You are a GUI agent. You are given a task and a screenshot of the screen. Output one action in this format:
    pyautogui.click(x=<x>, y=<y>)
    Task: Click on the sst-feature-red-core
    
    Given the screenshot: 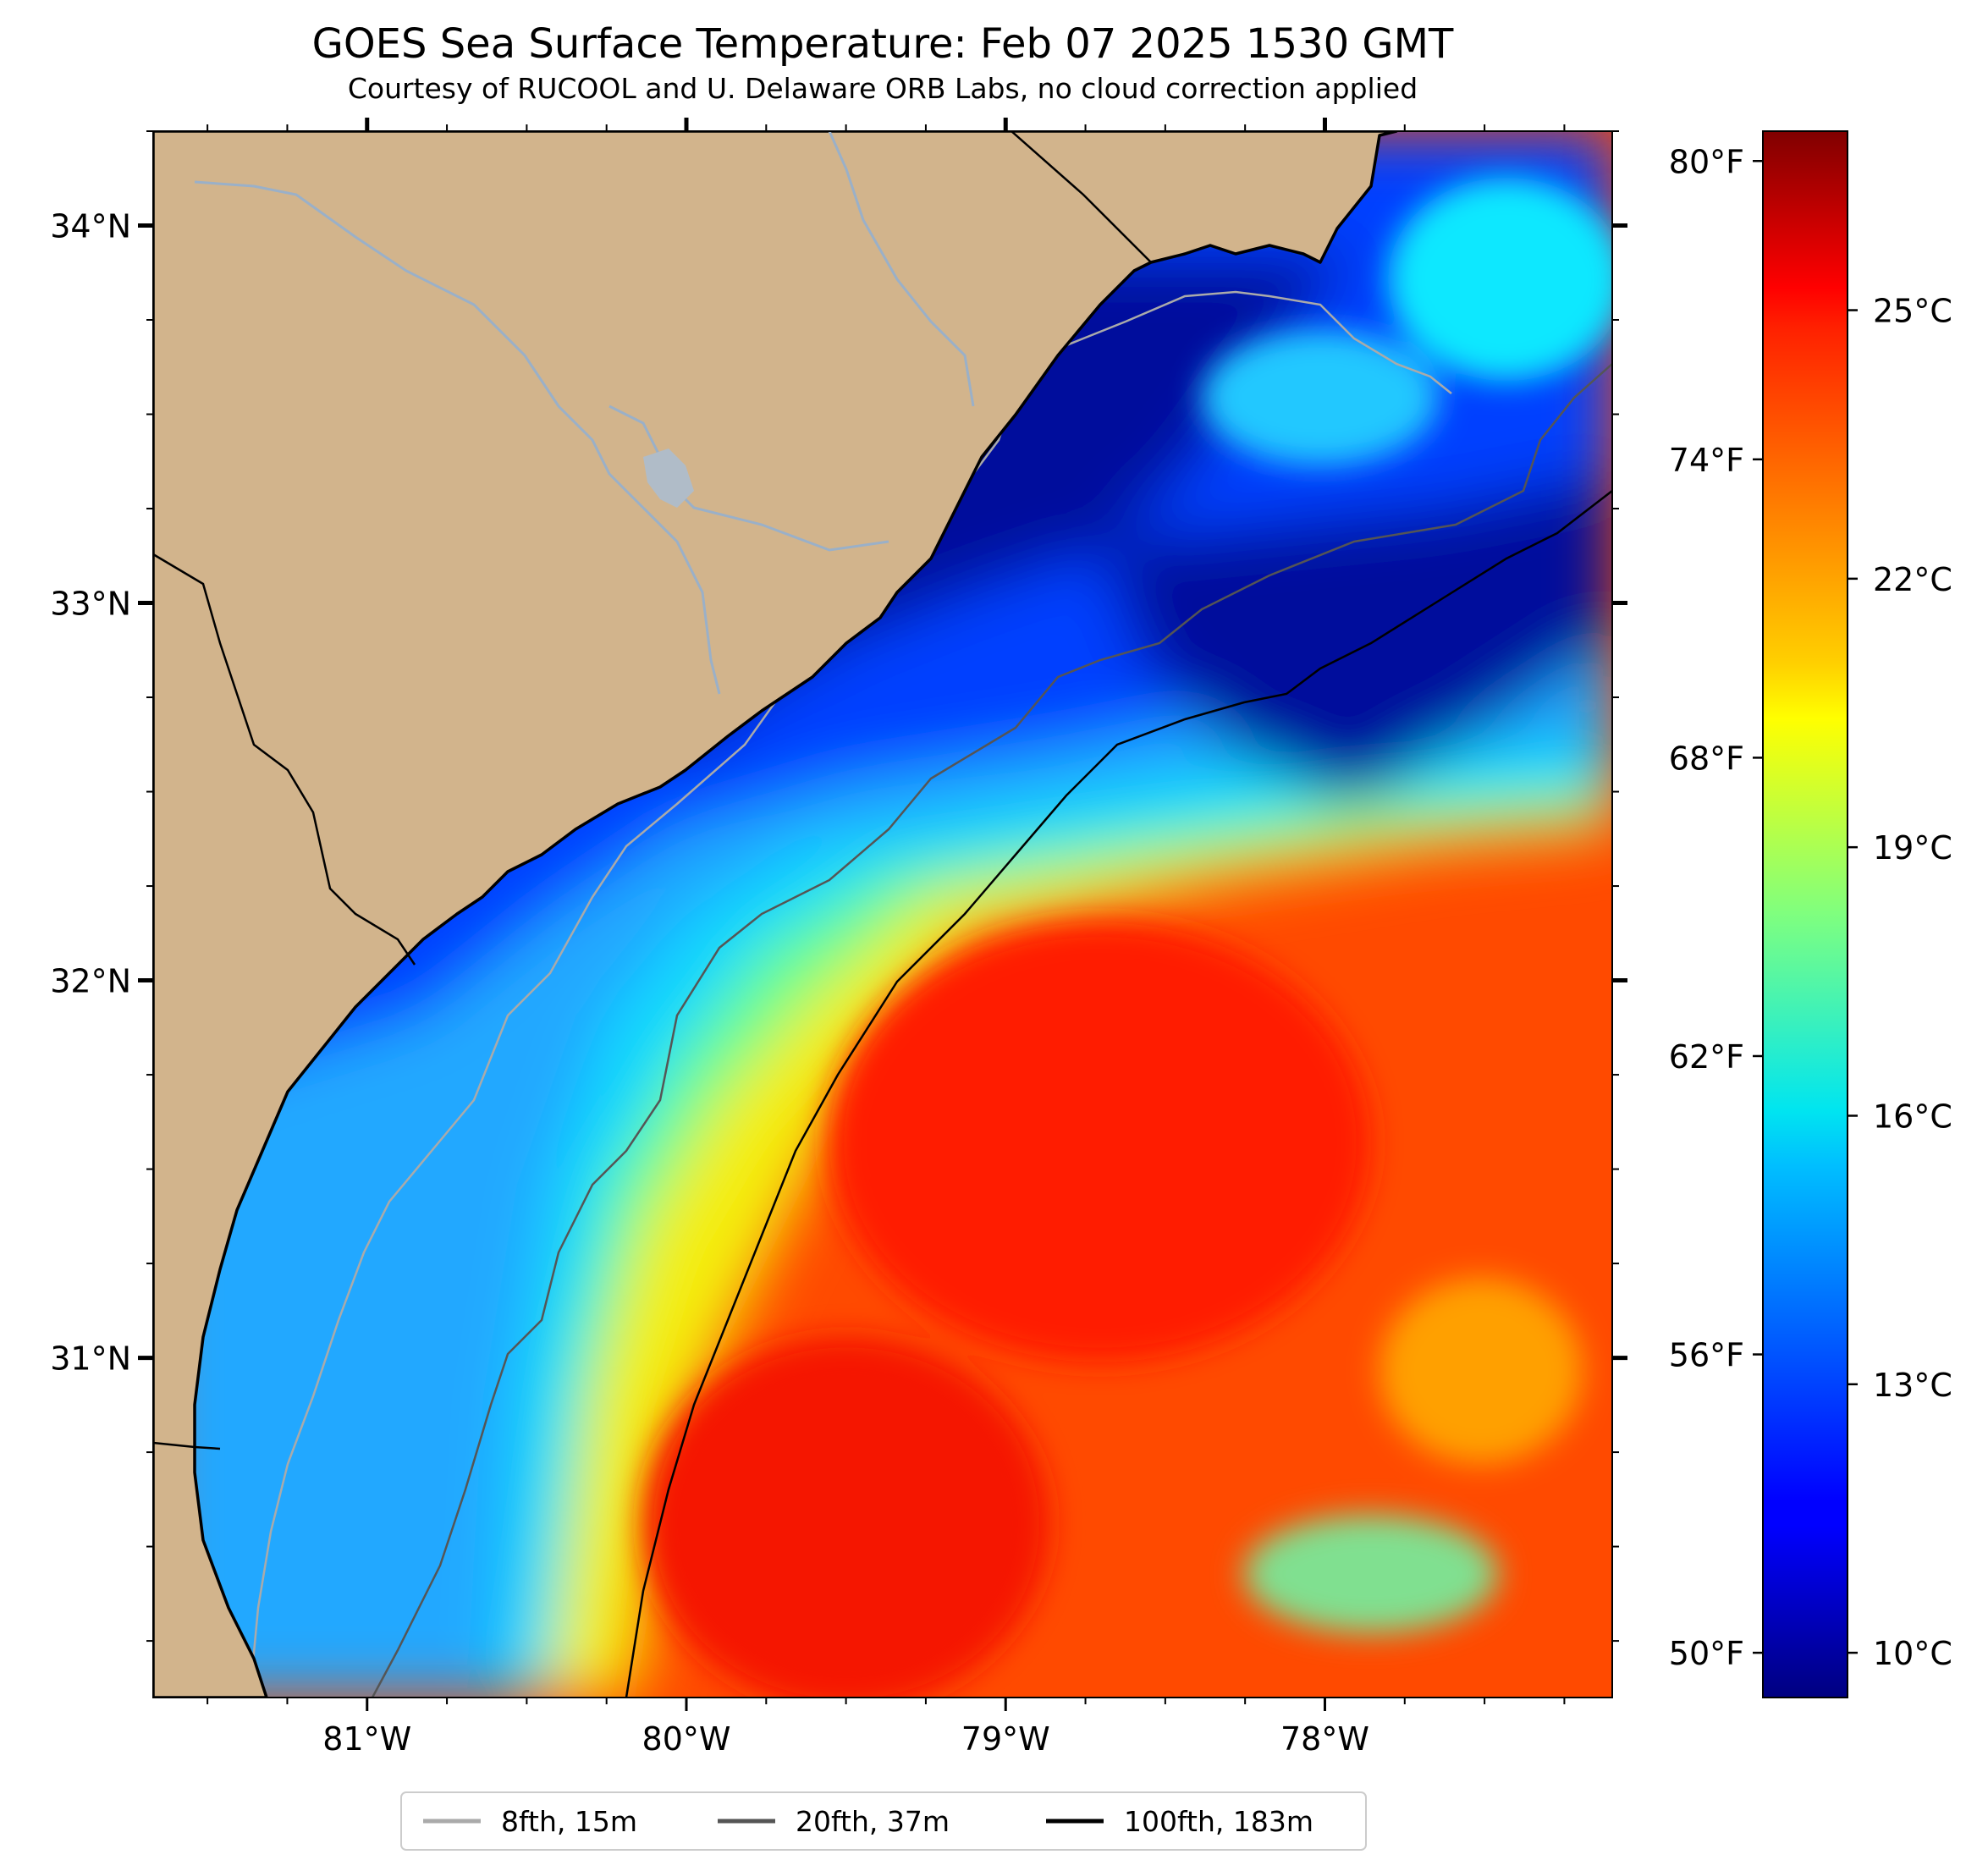 What is the action you would take?
    pyautogui.click(x=1100, y=1142)
    